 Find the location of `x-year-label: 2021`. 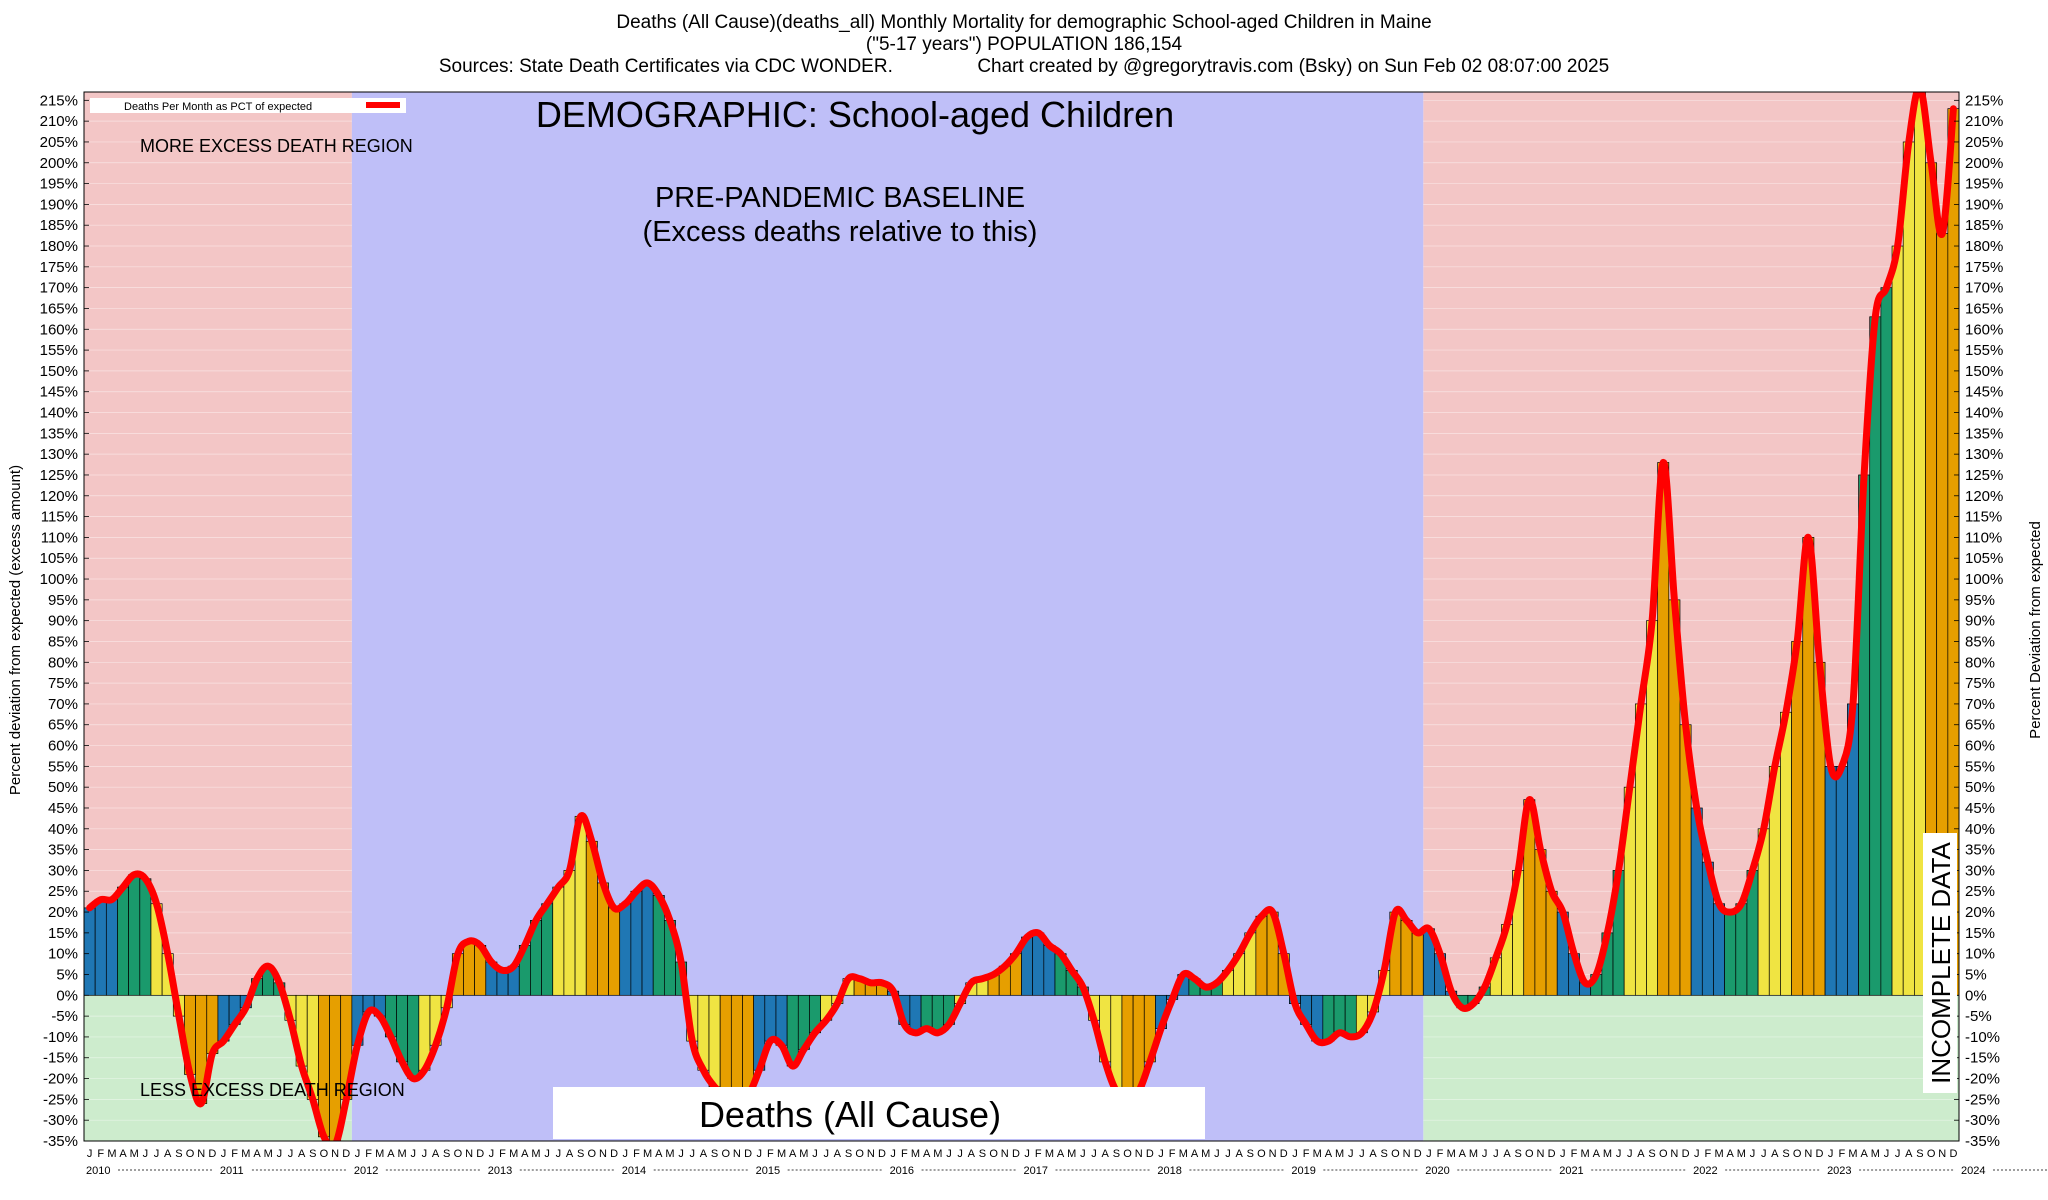

x-year-label: 2021 is located at coordinates (1571, 1171).